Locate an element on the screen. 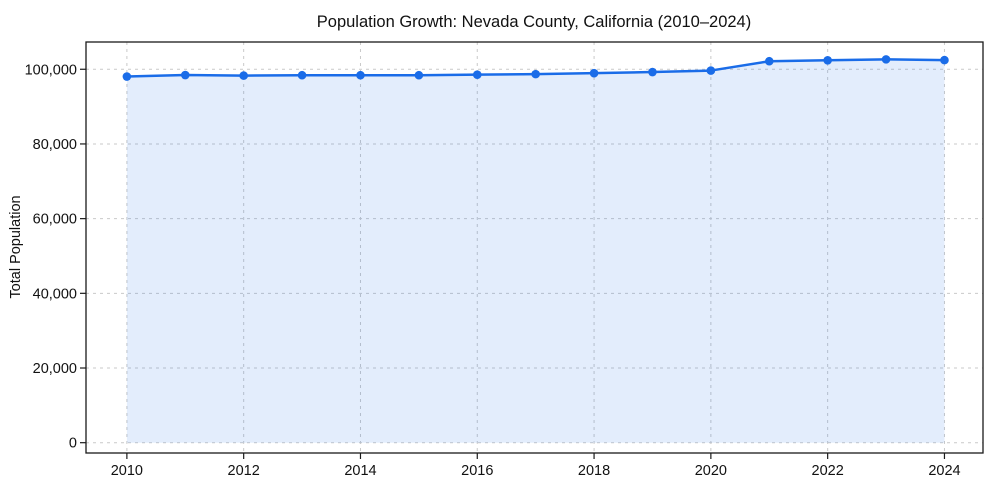 This screenshot has width=1000, height=500. data-point-2018 is located at coordinates (594, 73).